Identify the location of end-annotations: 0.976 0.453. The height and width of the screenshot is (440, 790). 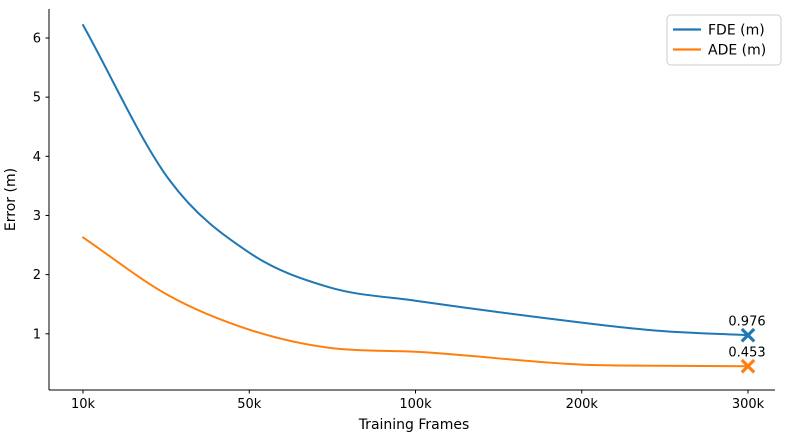
(746, 338).